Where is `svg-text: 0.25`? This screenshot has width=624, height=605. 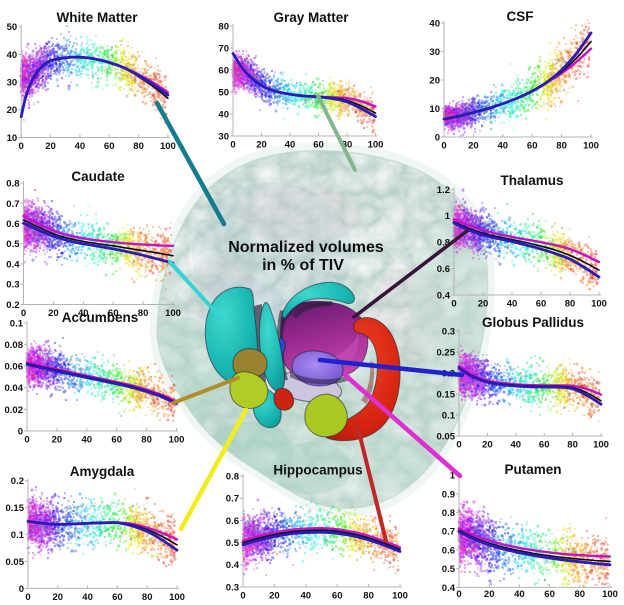 svg-text: 0.25 is located at coordinates (446, 352).